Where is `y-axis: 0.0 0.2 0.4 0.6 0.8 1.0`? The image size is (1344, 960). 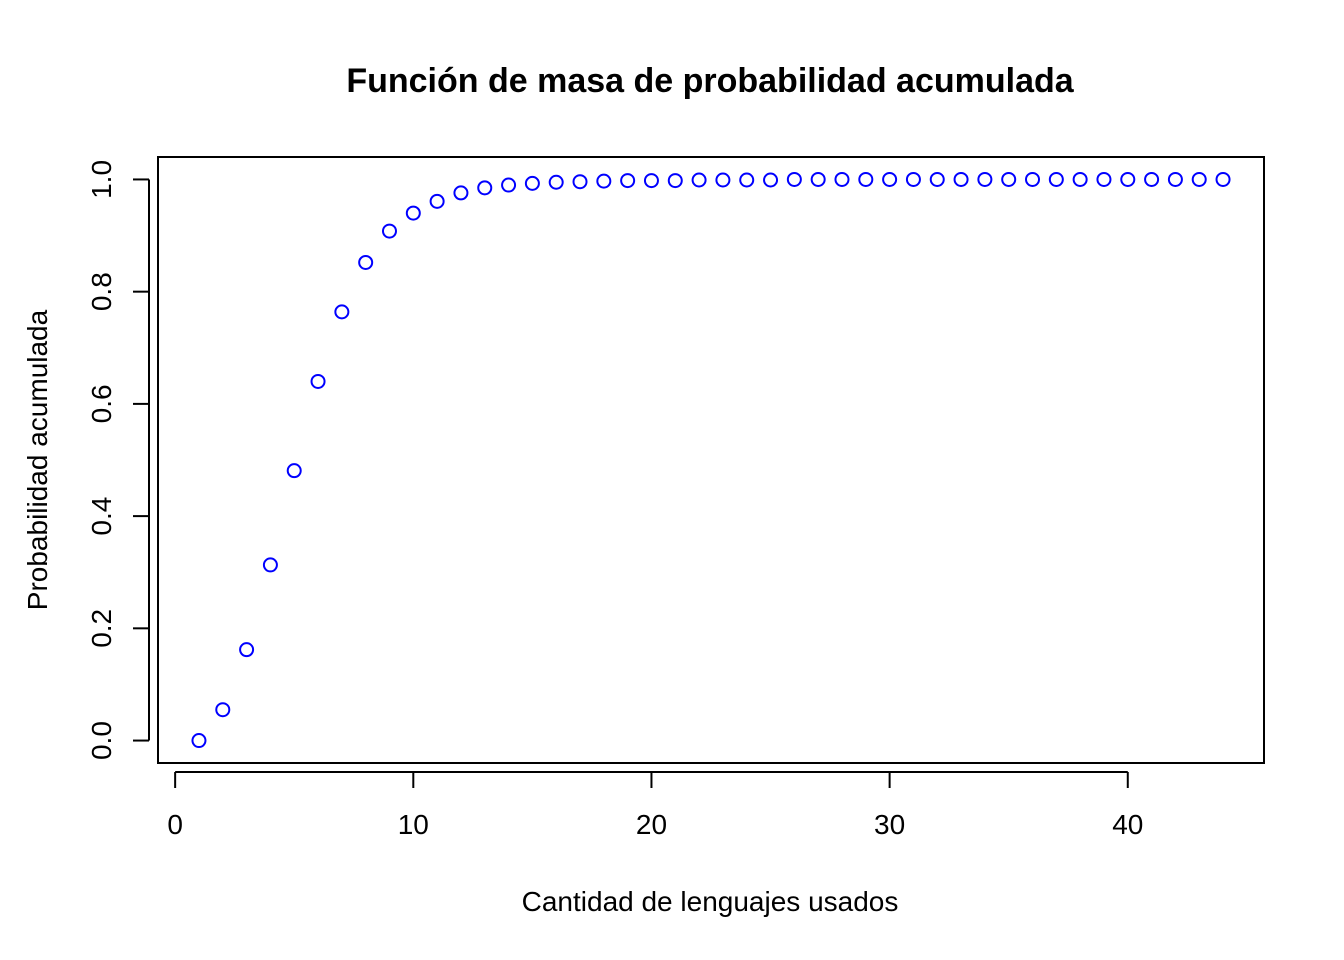
y-axis: 0.0 0.2 0.4 0.6 0.8 1.0 is located at coordinates (118, 460).